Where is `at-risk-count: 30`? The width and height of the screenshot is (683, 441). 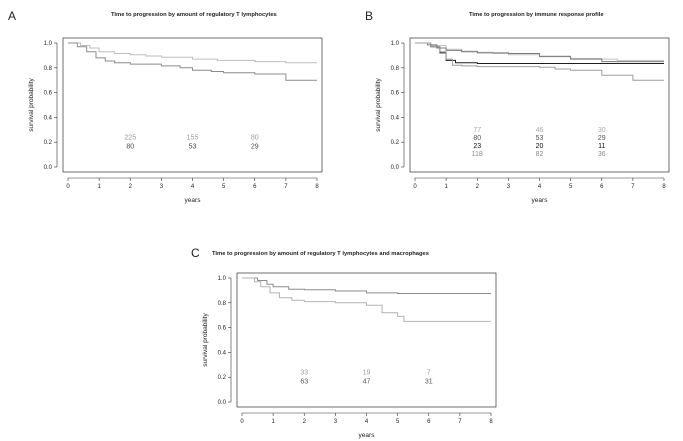 at-risk-count: 30 is located at coordinates (602, 130).